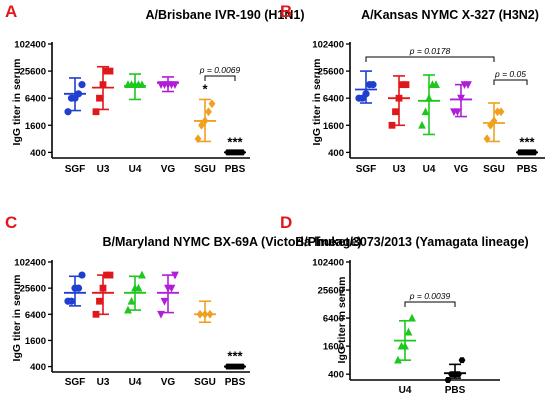 This screenshot has height=409, width=550. I want to click on group-u3: U3, so click(103, 329).